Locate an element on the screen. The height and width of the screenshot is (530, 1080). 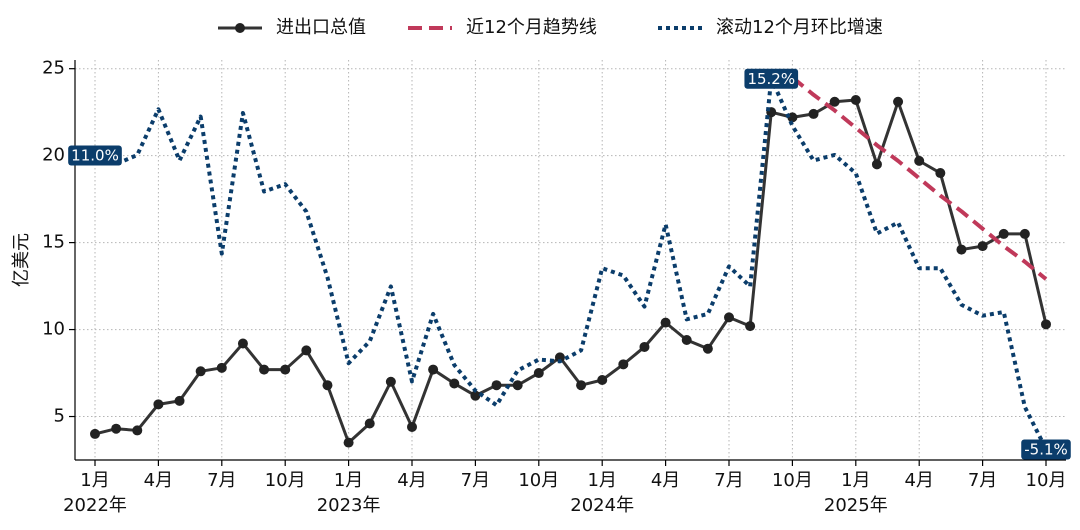
legend-label: 近12个月趋势线 is located at coordinates (531, 27).